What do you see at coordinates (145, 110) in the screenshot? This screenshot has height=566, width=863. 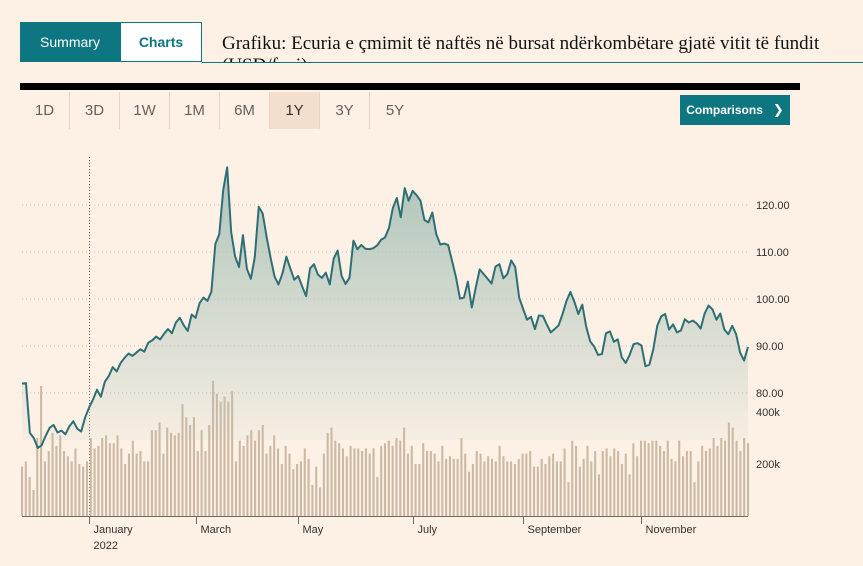 I see `range-1w: 1W` at bounding box center [145, 110].